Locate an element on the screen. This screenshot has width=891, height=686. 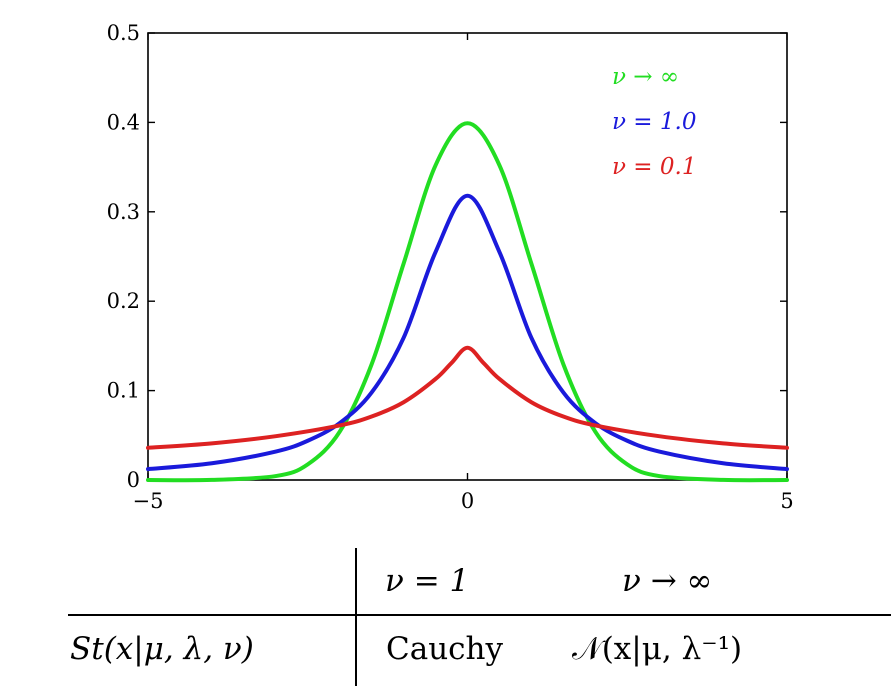
col-header-nu-infinity: ν → ∞ is located at coordinates (667, 581).